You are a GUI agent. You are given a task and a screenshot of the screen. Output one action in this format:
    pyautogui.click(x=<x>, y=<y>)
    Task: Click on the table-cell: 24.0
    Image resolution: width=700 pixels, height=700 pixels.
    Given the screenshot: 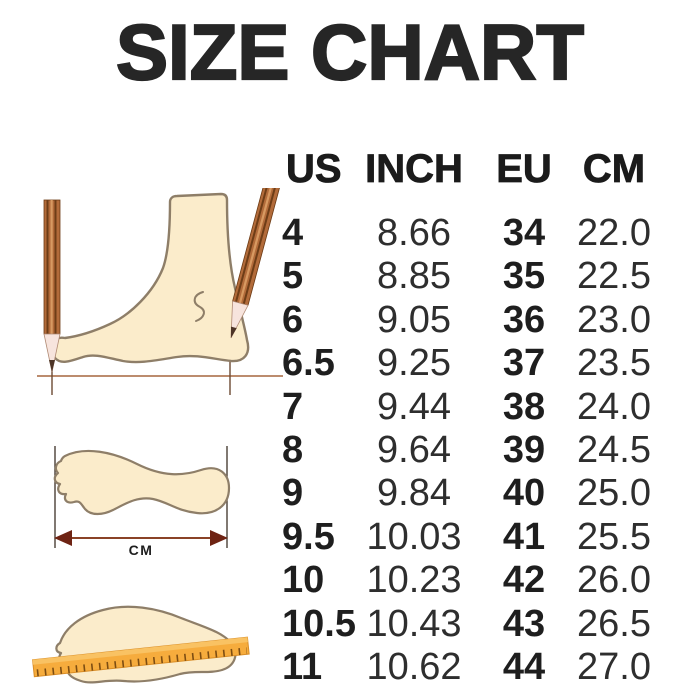 What is the action you would take?
    pyautogui.click(x=614, y=406)
    